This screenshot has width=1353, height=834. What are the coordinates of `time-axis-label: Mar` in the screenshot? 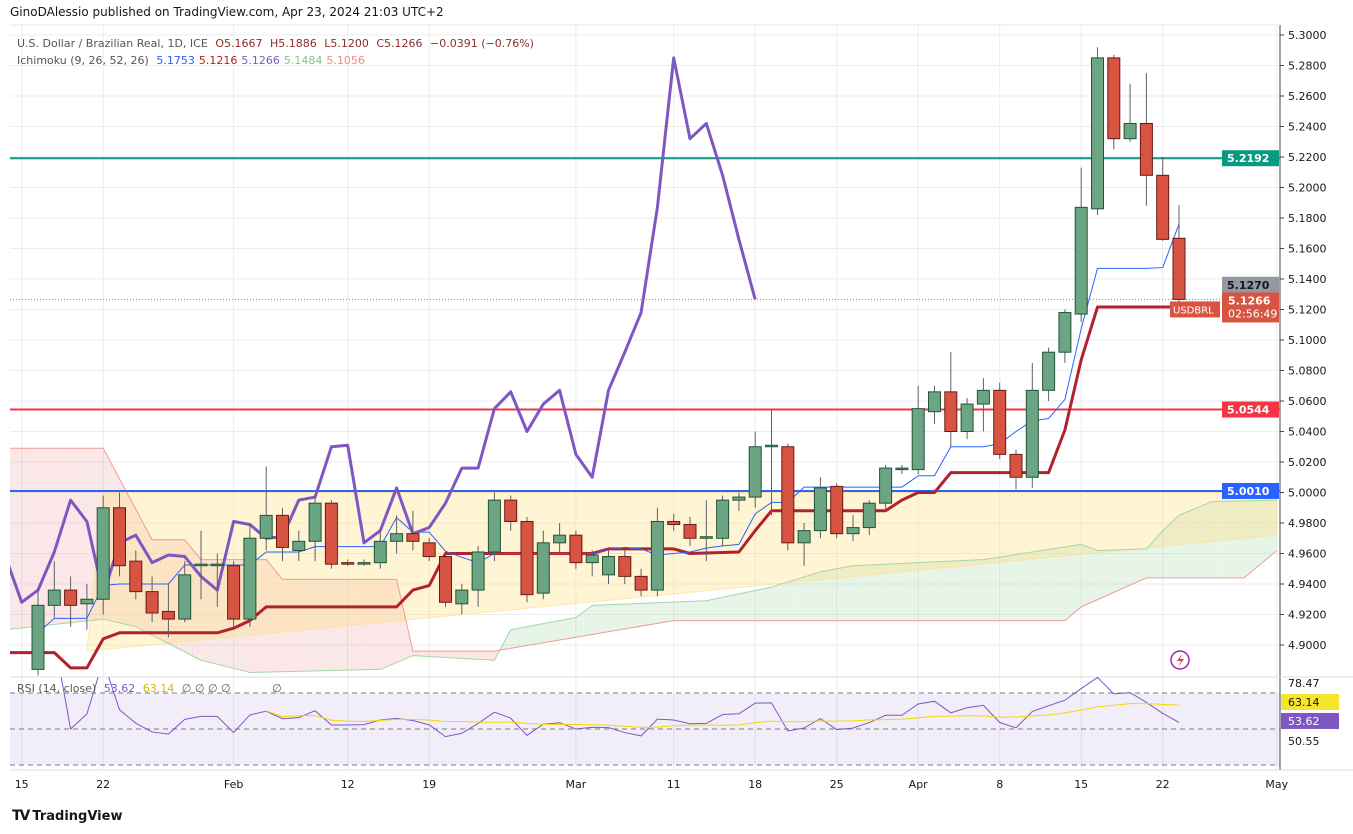 It's located at (576, 784).